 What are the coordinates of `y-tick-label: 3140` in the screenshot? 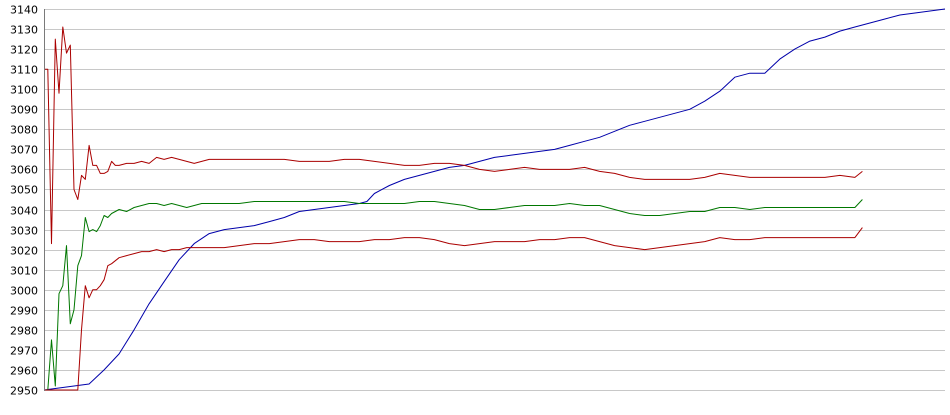 It's located at (24, 10).